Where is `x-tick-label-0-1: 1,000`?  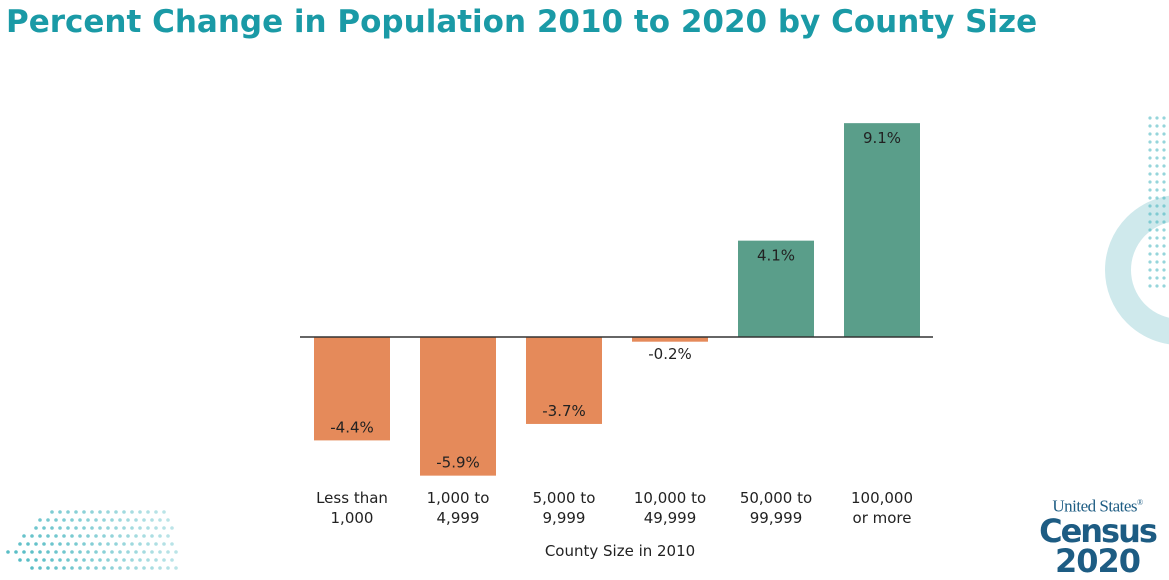 x-tick-label-0-1: 1,000 is located at coordinates (352, 518).